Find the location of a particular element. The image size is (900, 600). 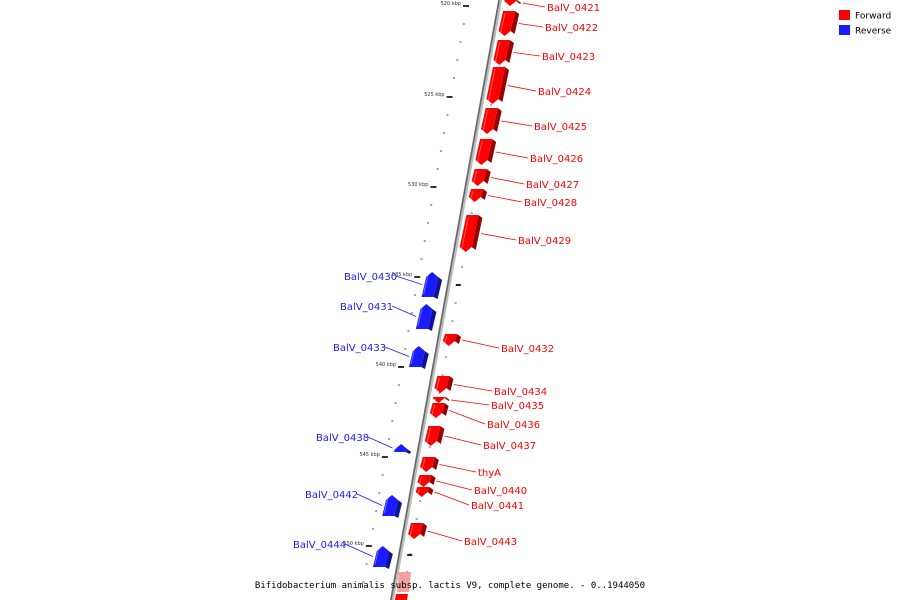

gene-label: BalV_0433 is located at coordinates (359, 348).